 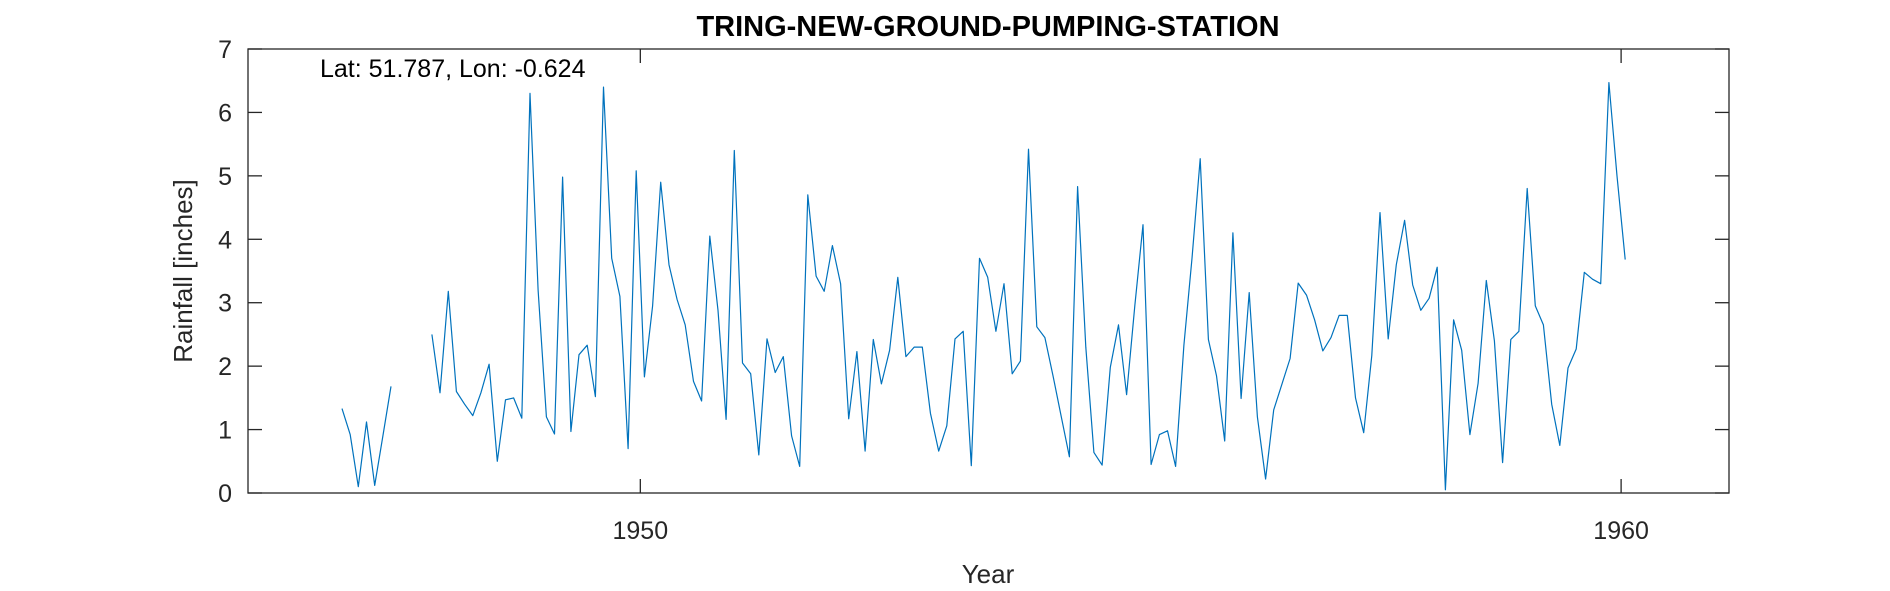 I want to click on y-tick-label: 3, so click(x=225, y=304).